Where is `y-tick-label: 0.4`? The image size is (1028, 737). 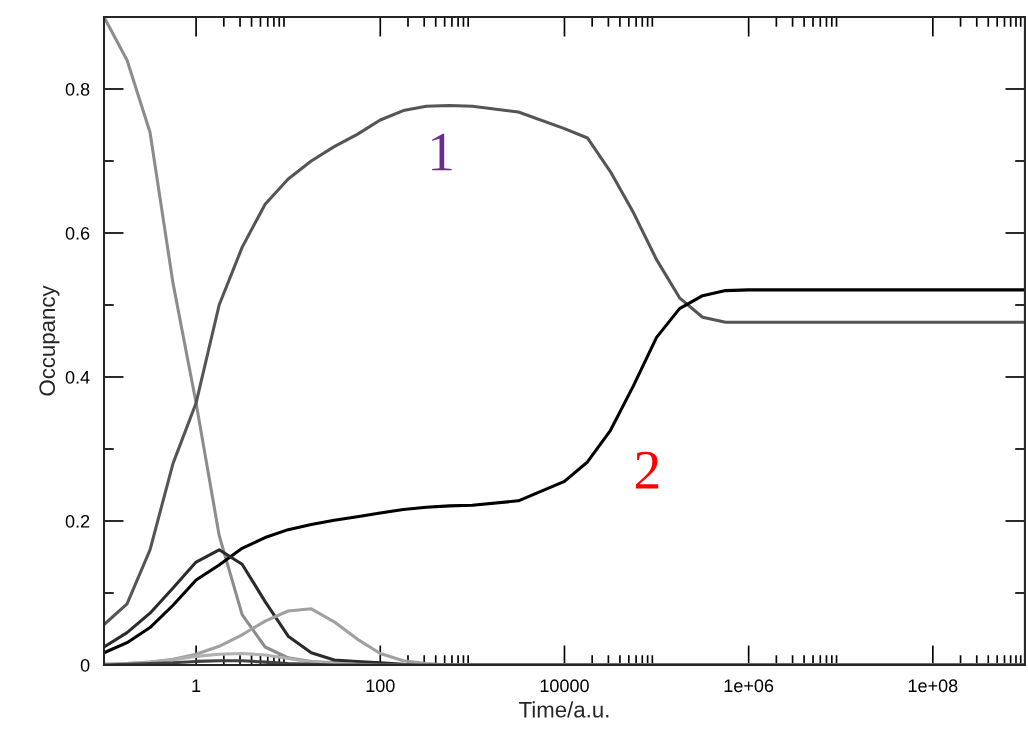
y-tick-label: 0.4 is located at coordinates (77, 377).